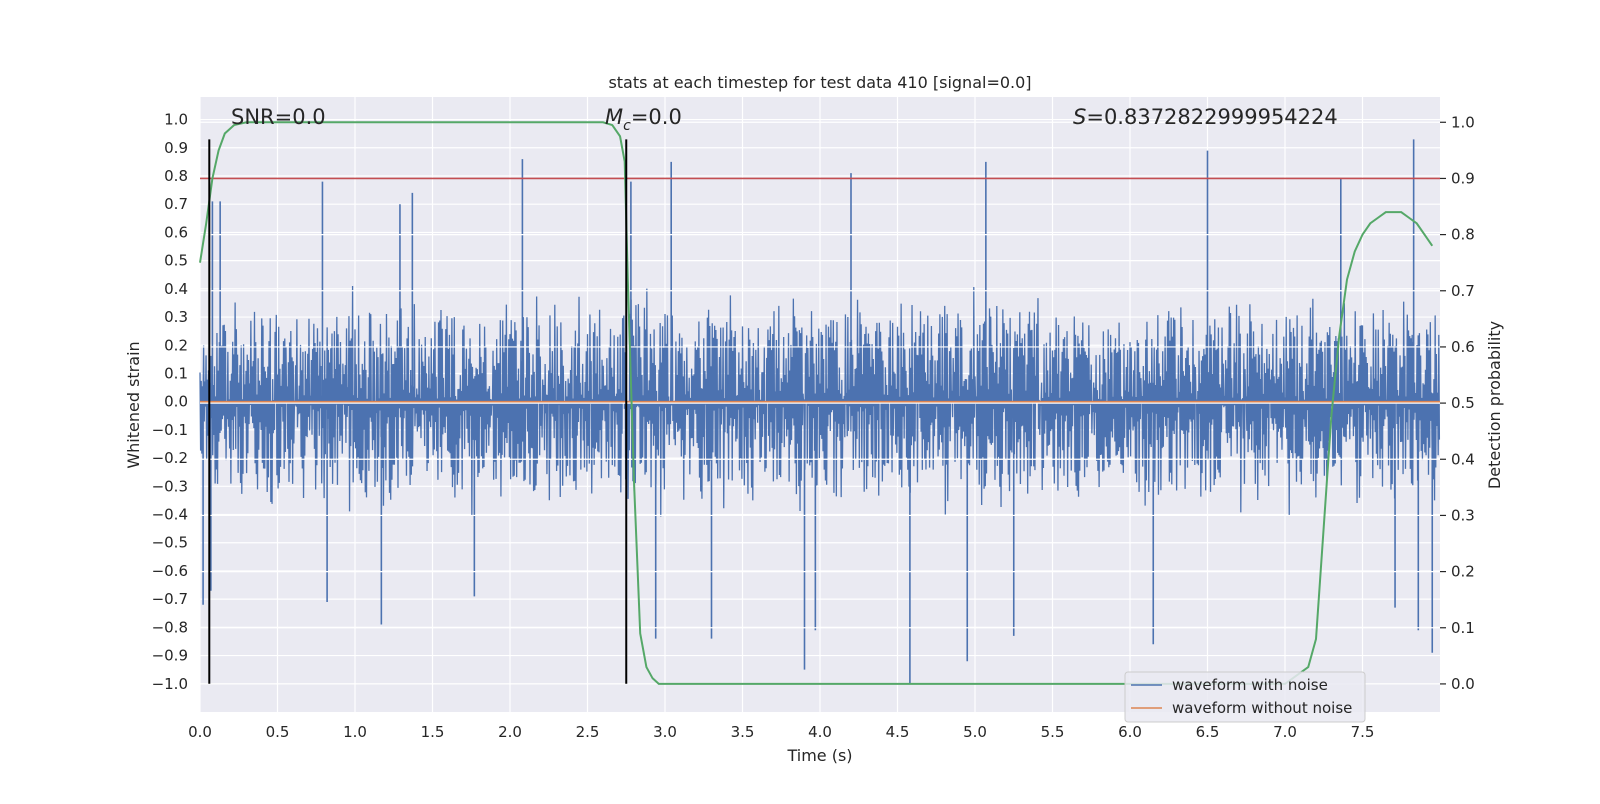 This screenshot has width=1600, height=804. Describe the element at coordinates (176, 289) in the screenshot. I see `y-tick-label: 0.4` at that location.